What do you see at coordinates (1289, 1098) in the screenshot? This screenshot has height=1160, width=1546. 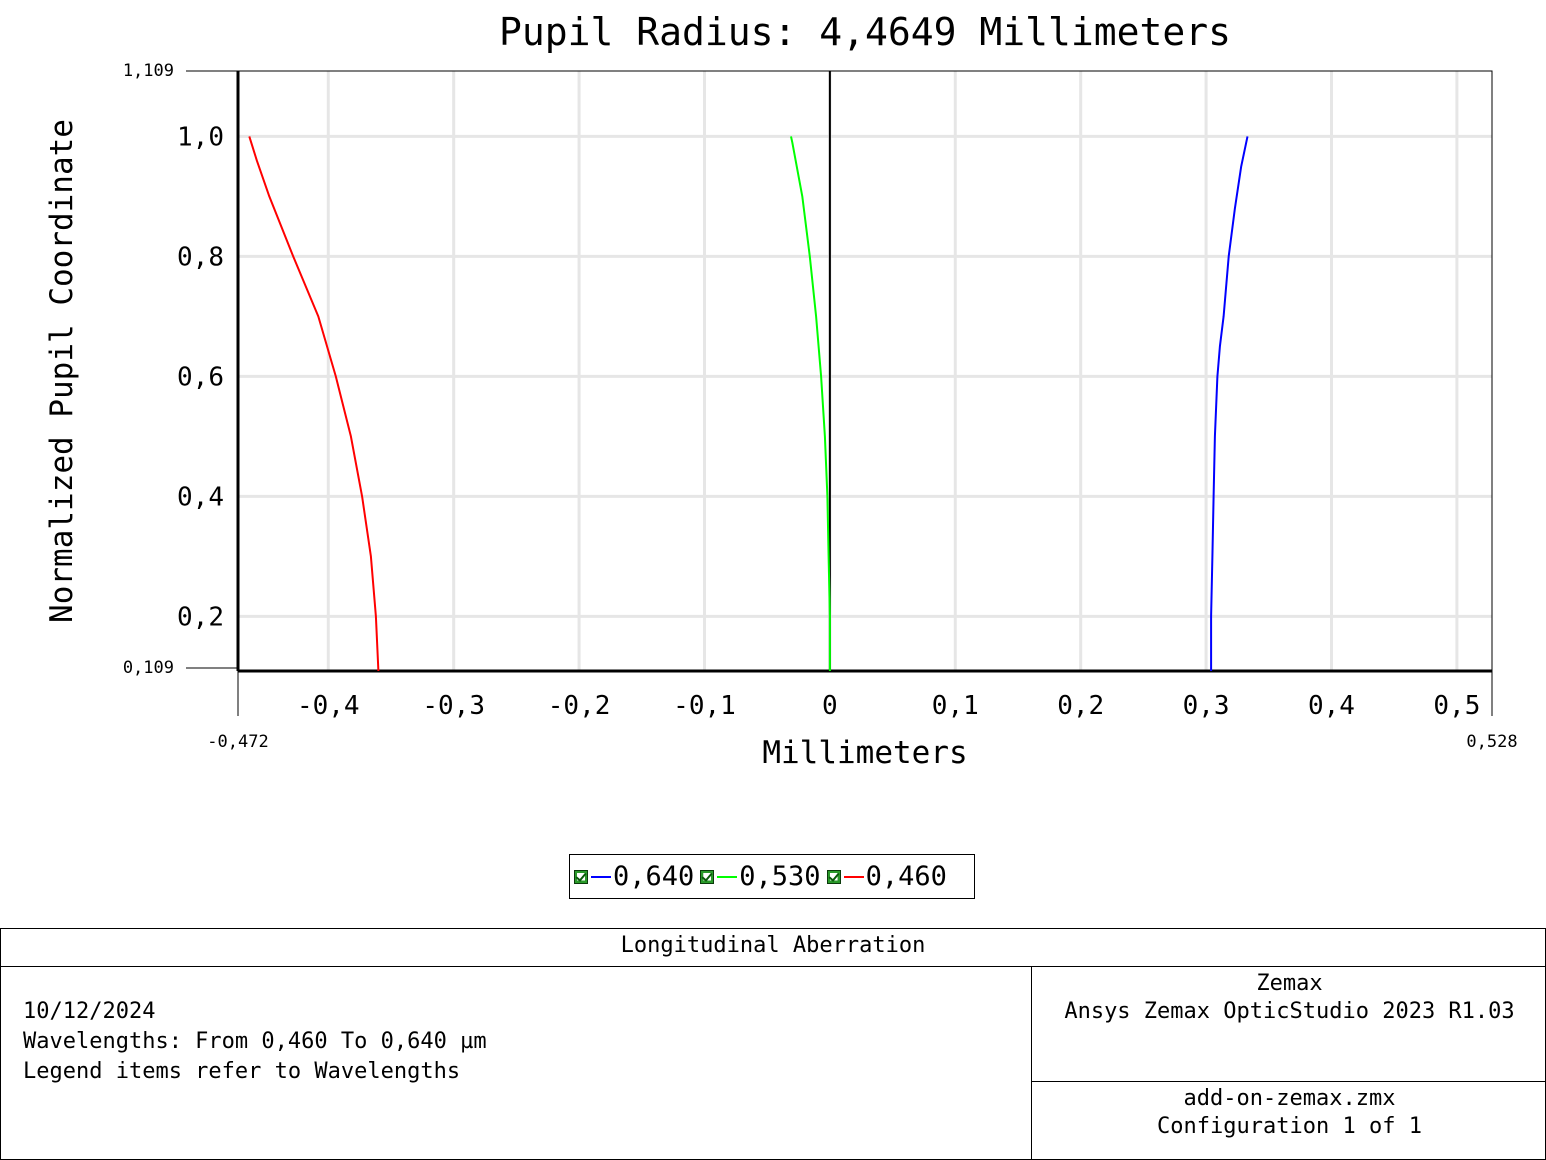 I see `footer-file: add-on-zemax.zmx` at bounding box center [1289, 1098].